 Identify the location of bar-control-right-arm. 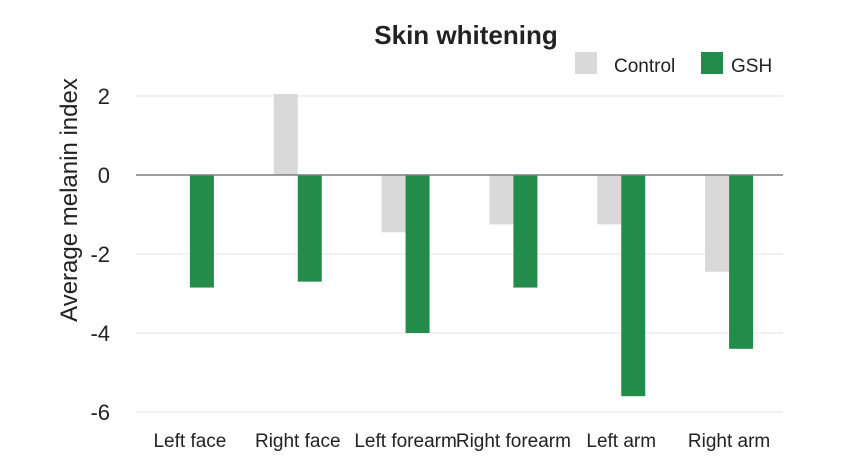
(717, 223).